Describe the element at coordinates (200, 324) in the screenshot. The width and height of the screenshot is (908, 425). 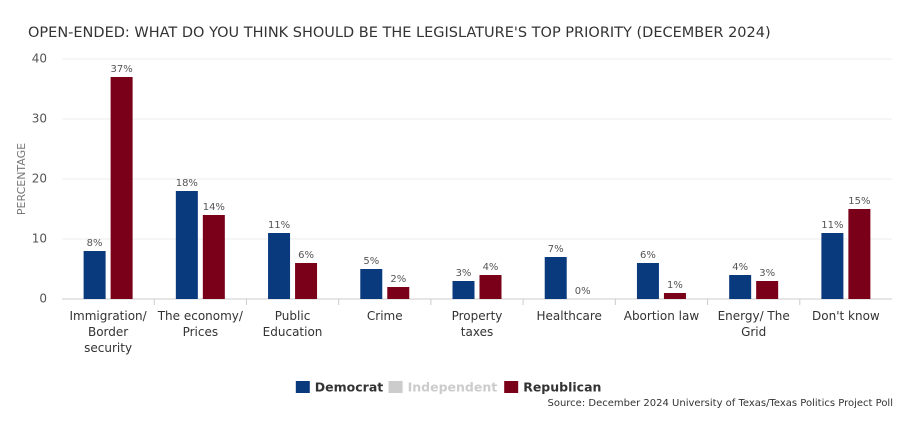
I see `x-tick-label: The economy/ Prices` at that location.